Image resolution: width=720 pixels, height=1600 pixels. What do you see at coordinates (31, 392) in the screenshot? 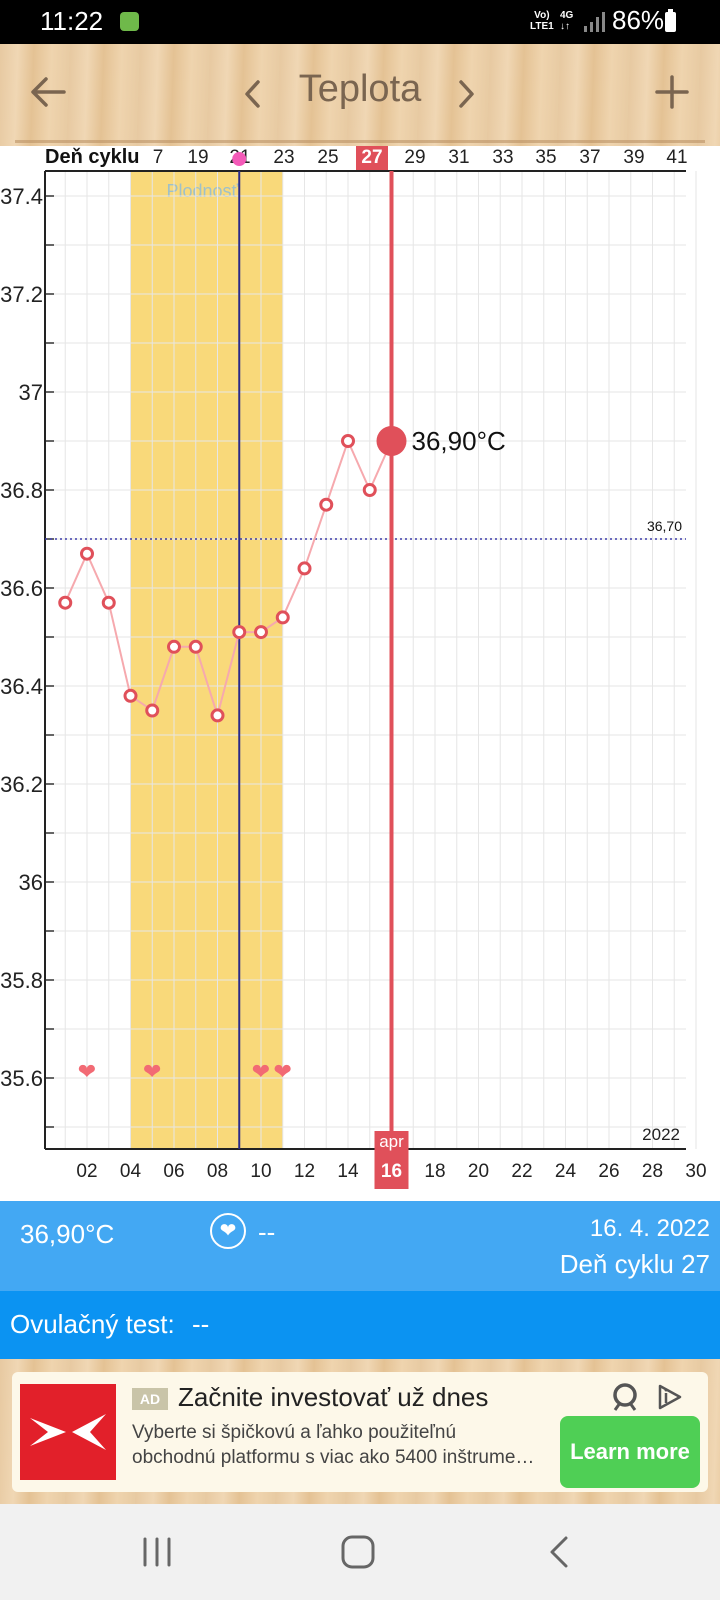
I see `y-tick-label: 37` at bounding box center [31, 392].